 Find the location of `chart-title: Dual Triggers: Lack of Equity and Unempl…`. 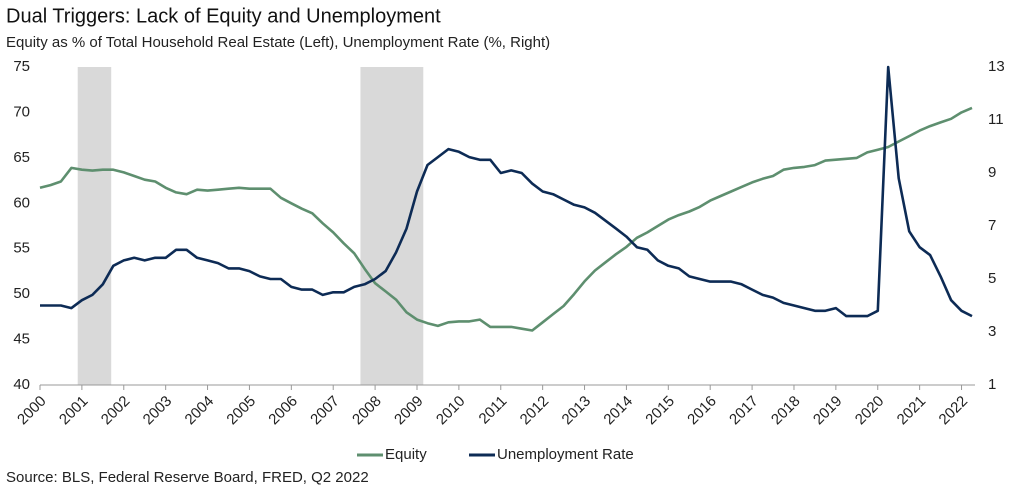

chart-title: Dual Triggers: Lack of Equity and Unempl… is located at coordinates (223, 16).